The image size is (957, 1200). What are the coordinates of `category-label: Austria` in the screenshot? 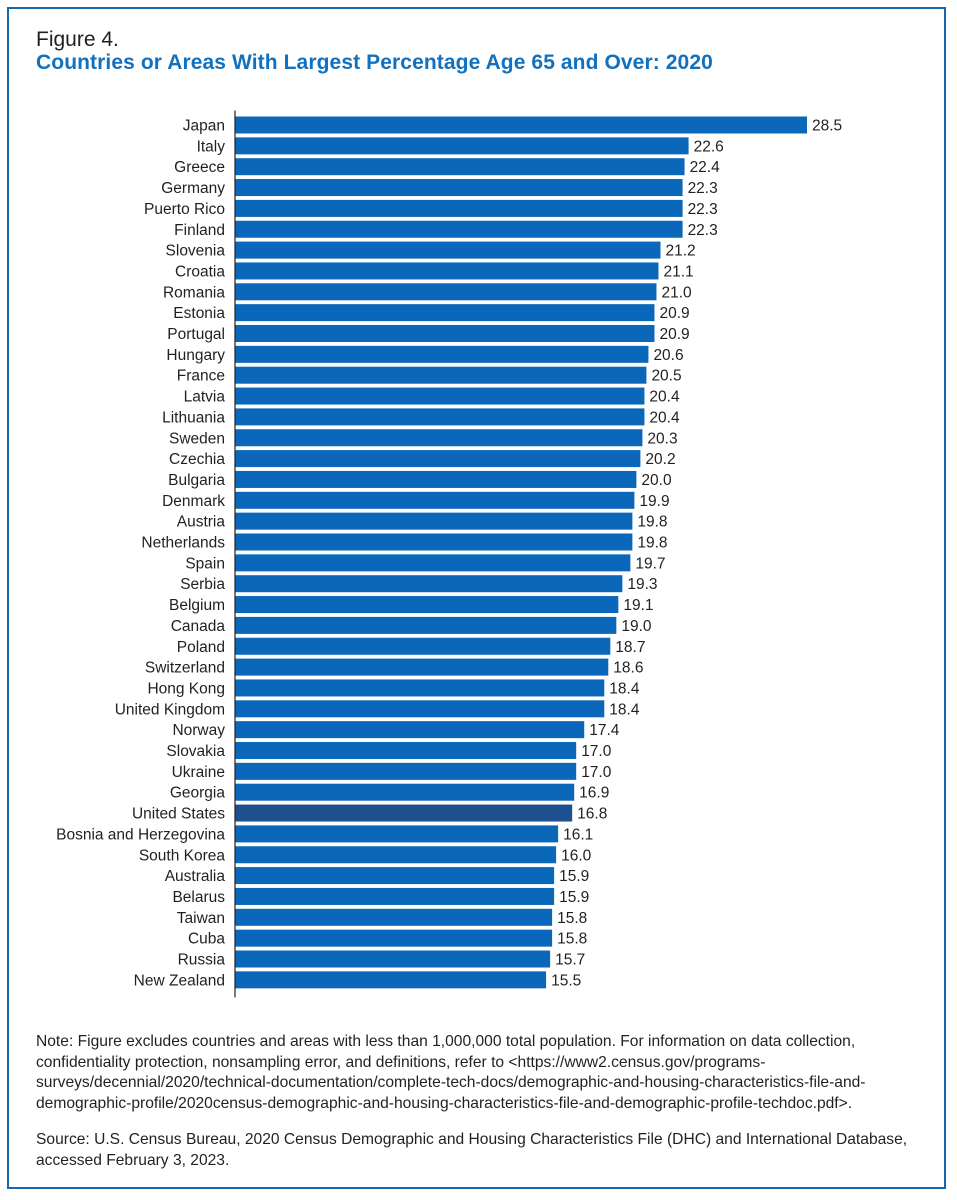 It's located at (201, 522).